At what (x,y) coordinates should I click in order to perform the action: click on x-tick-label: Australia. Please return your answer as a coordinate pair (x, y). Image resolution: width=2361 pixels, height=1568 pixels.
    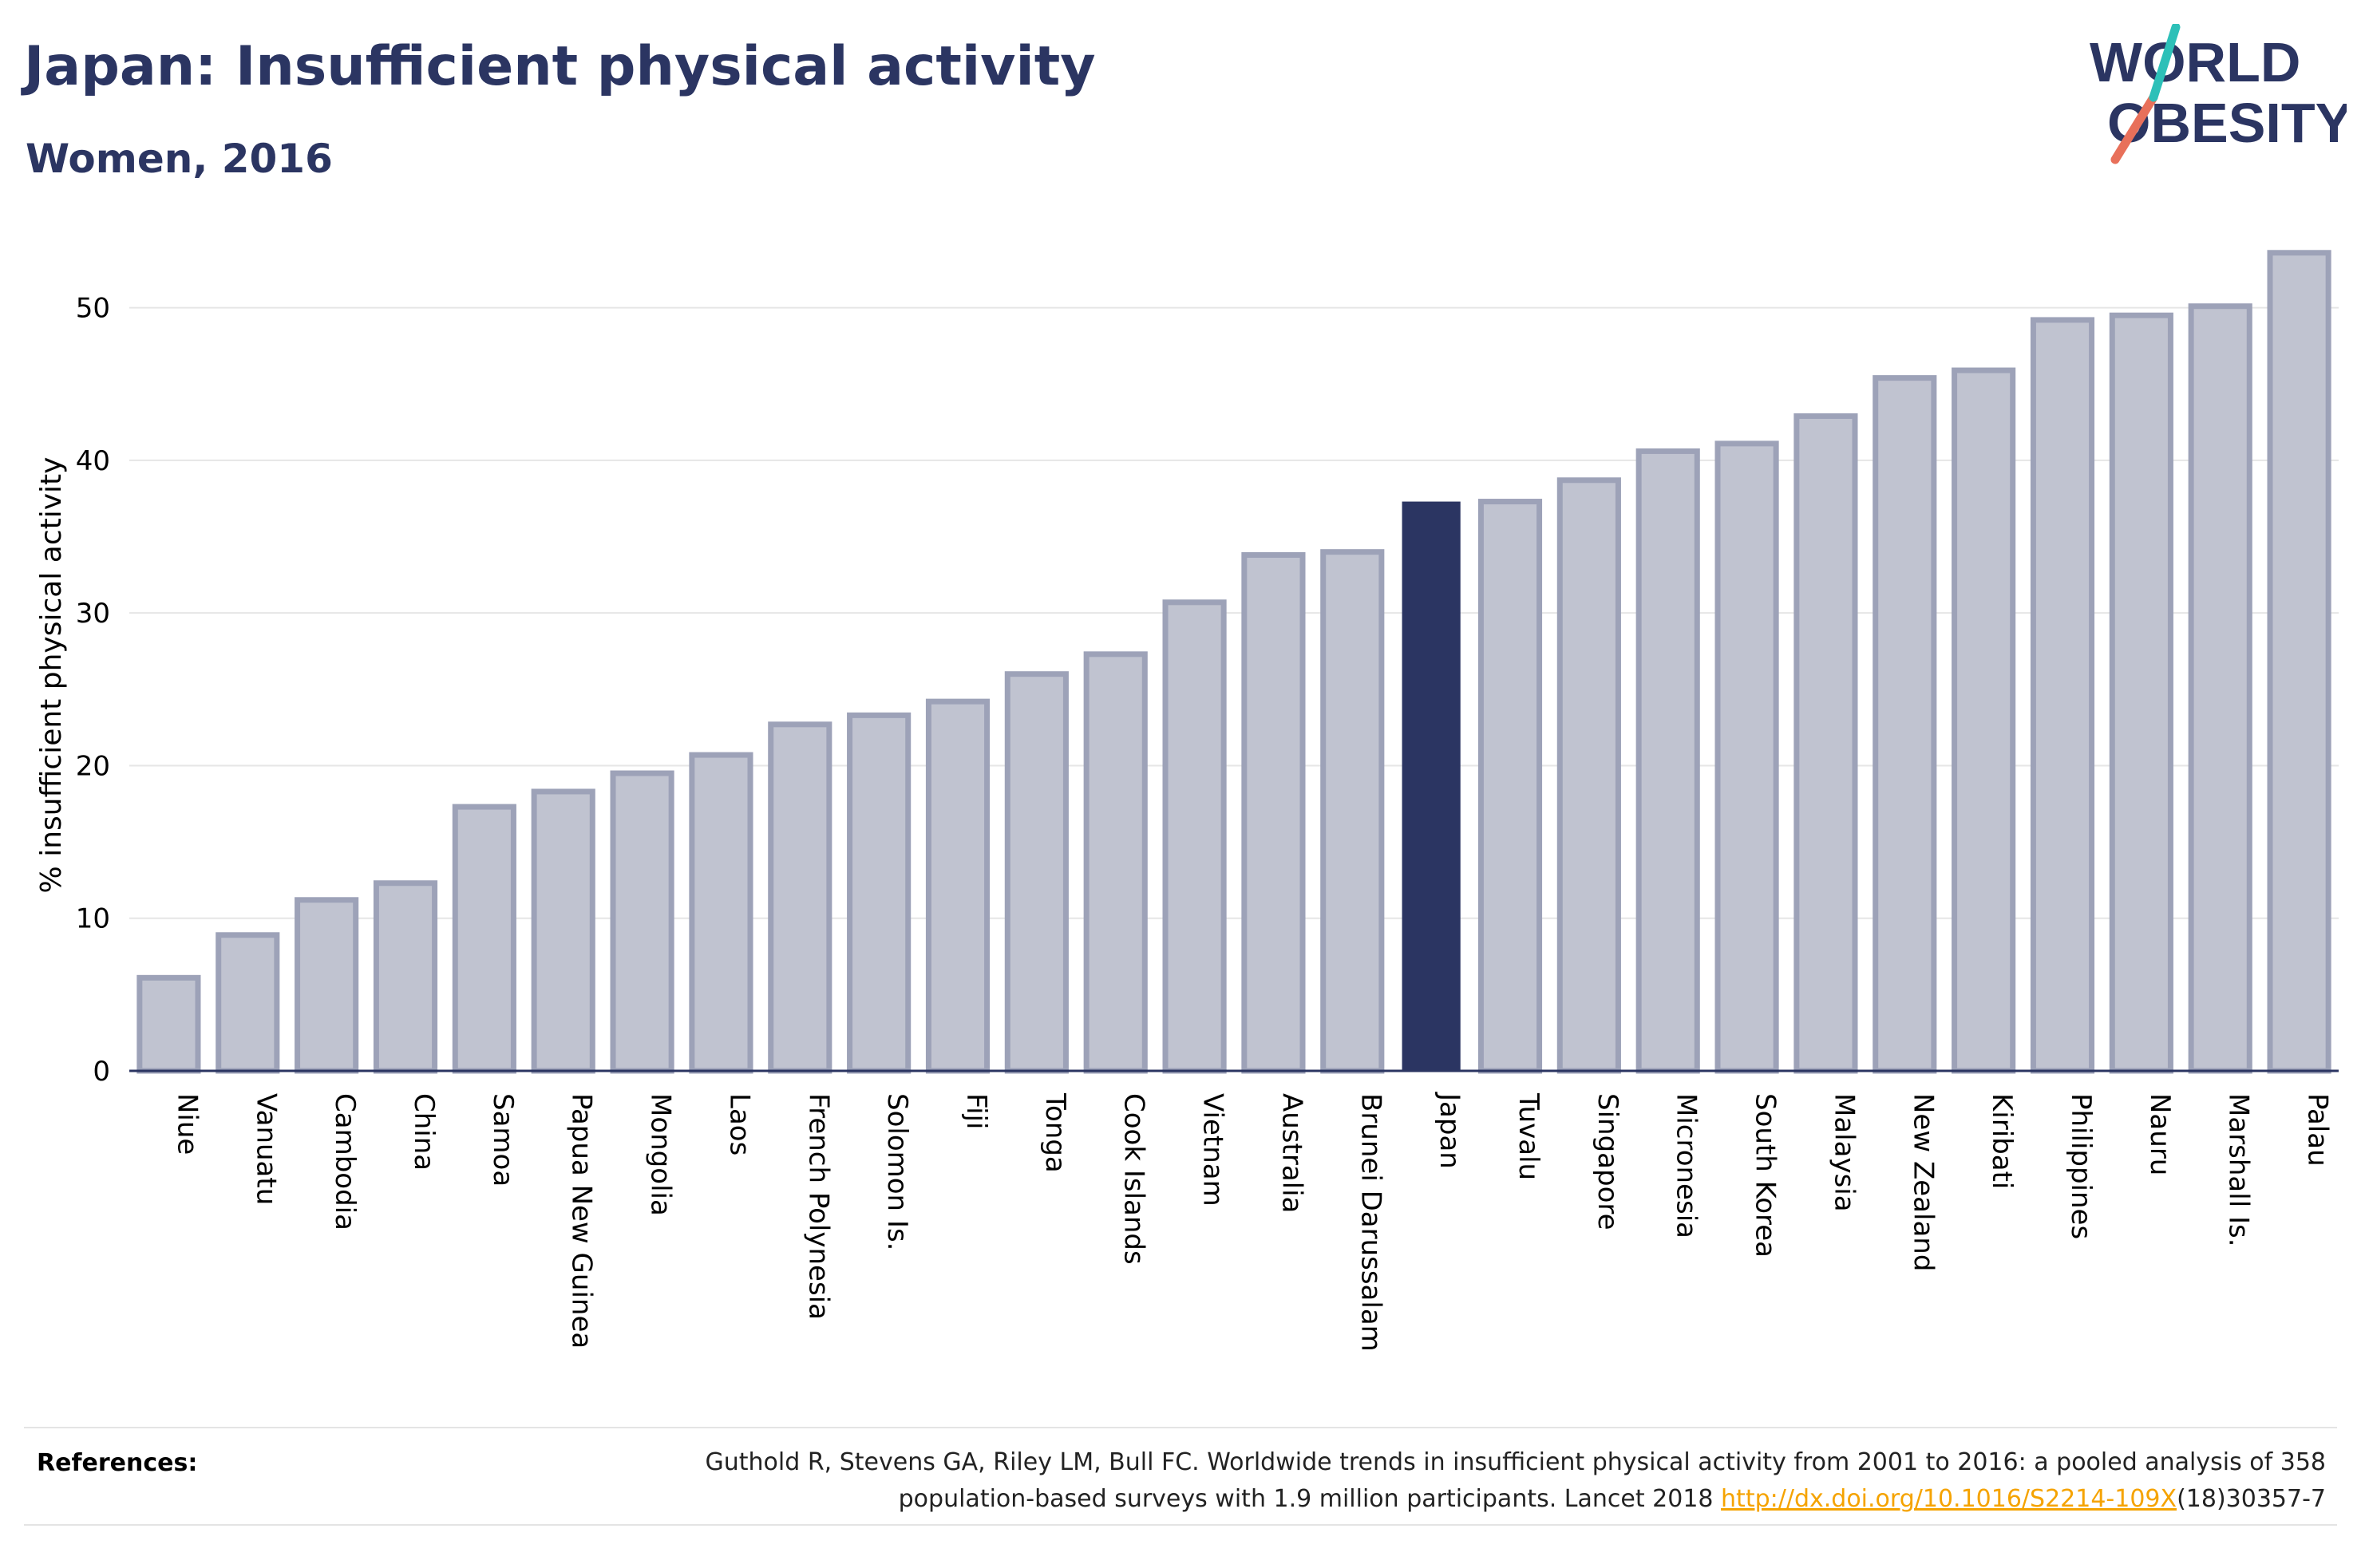
    Looking at the image, I should click on (1291, 1153).